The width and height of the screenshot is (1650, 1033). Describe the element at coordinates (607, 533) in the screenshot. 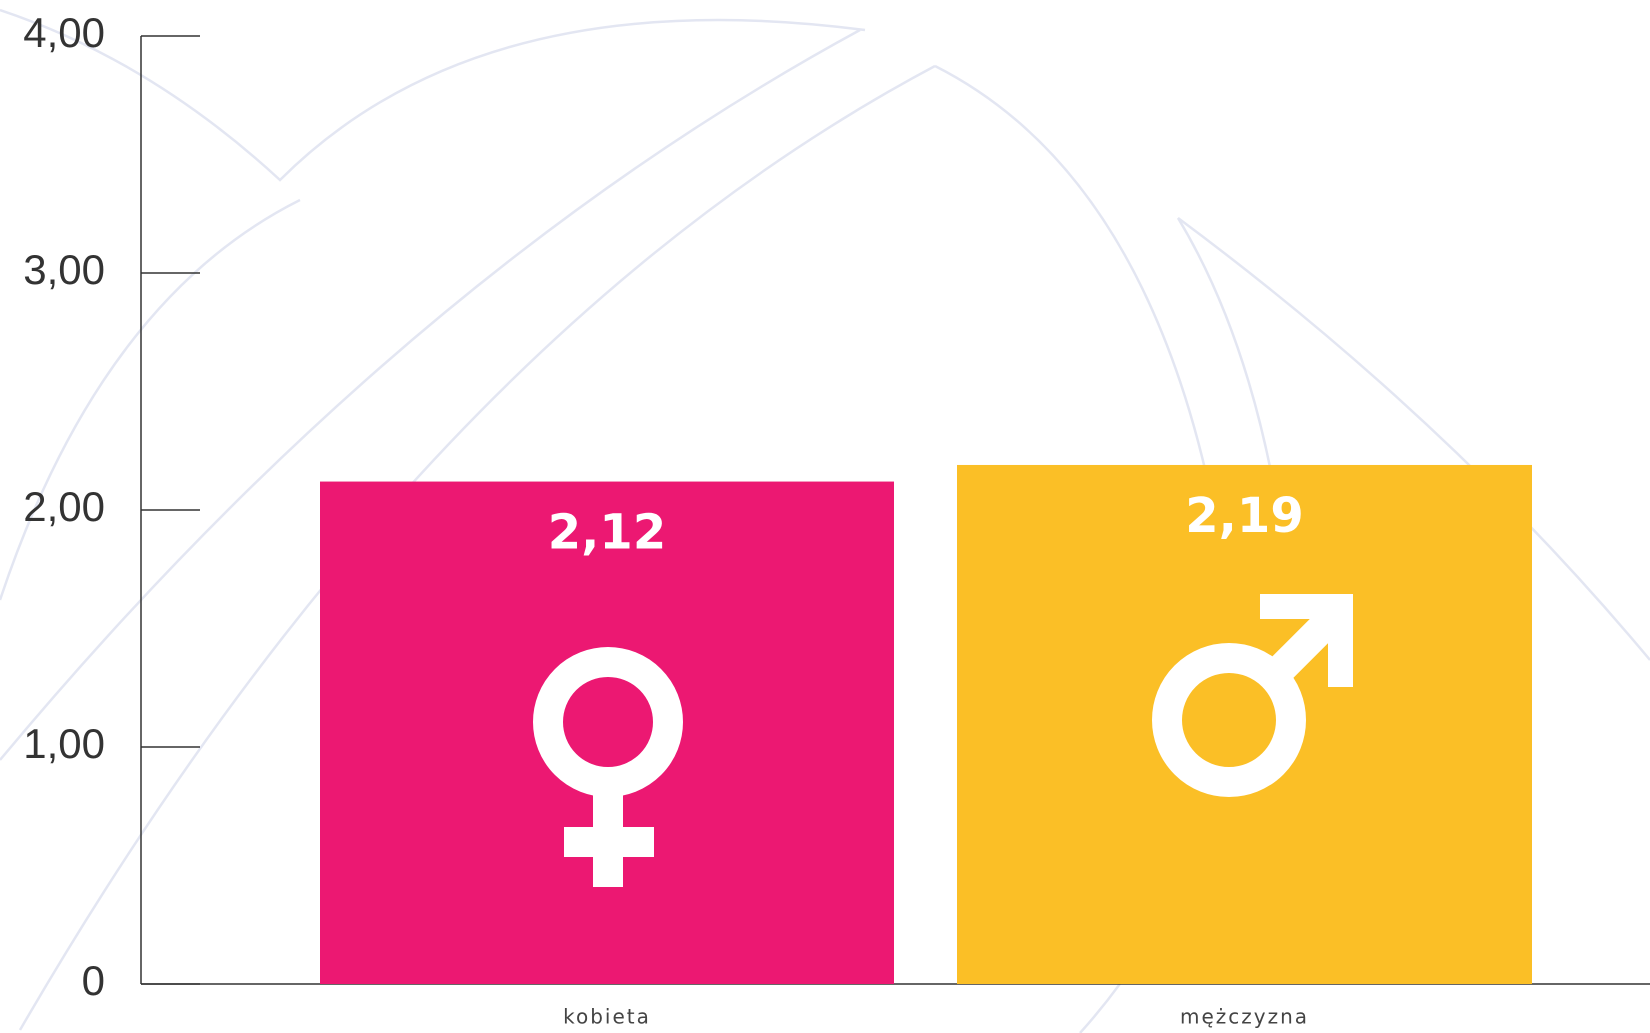

I see `value-label: 2,12` at that location.